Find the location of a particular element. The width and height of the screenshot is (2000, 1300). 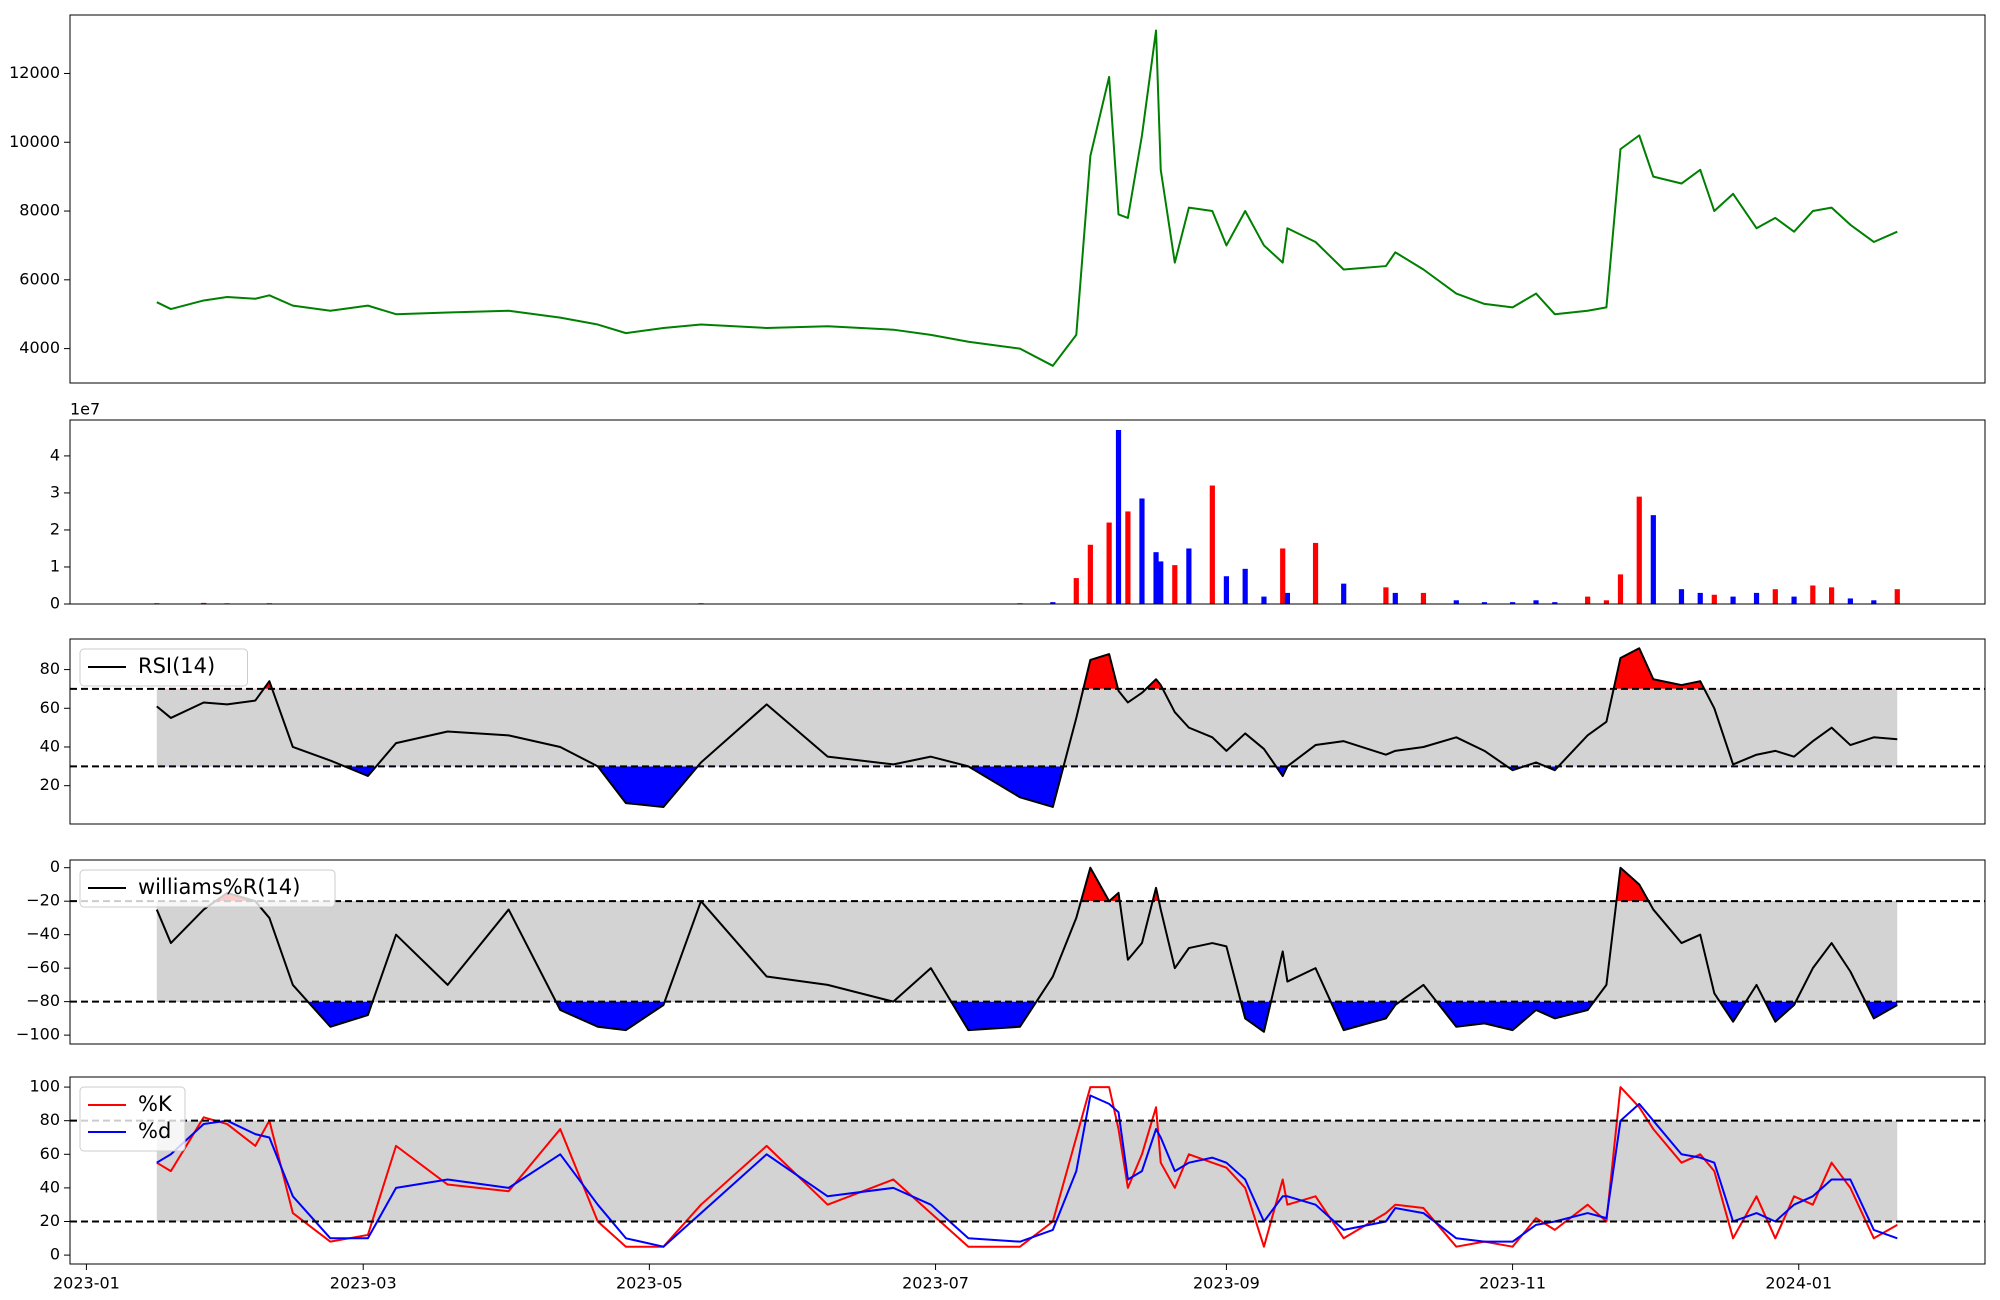

y-tick-label: 2 is located at coordinates (55, 528).